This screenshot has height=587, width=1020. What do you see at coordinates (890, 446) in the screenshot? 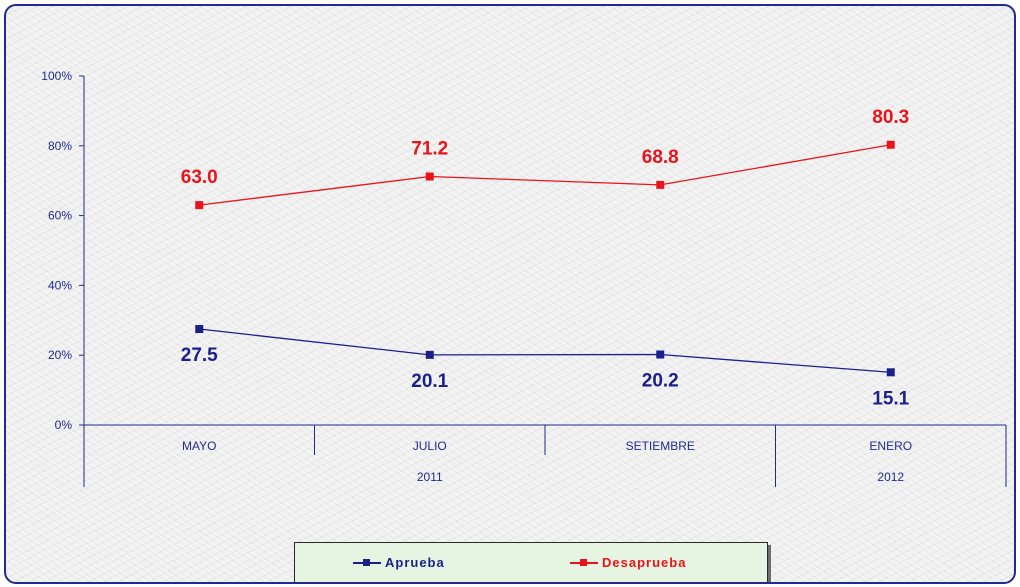
I see `x-tick-label: ENERO` at bounding box center [890, 446].